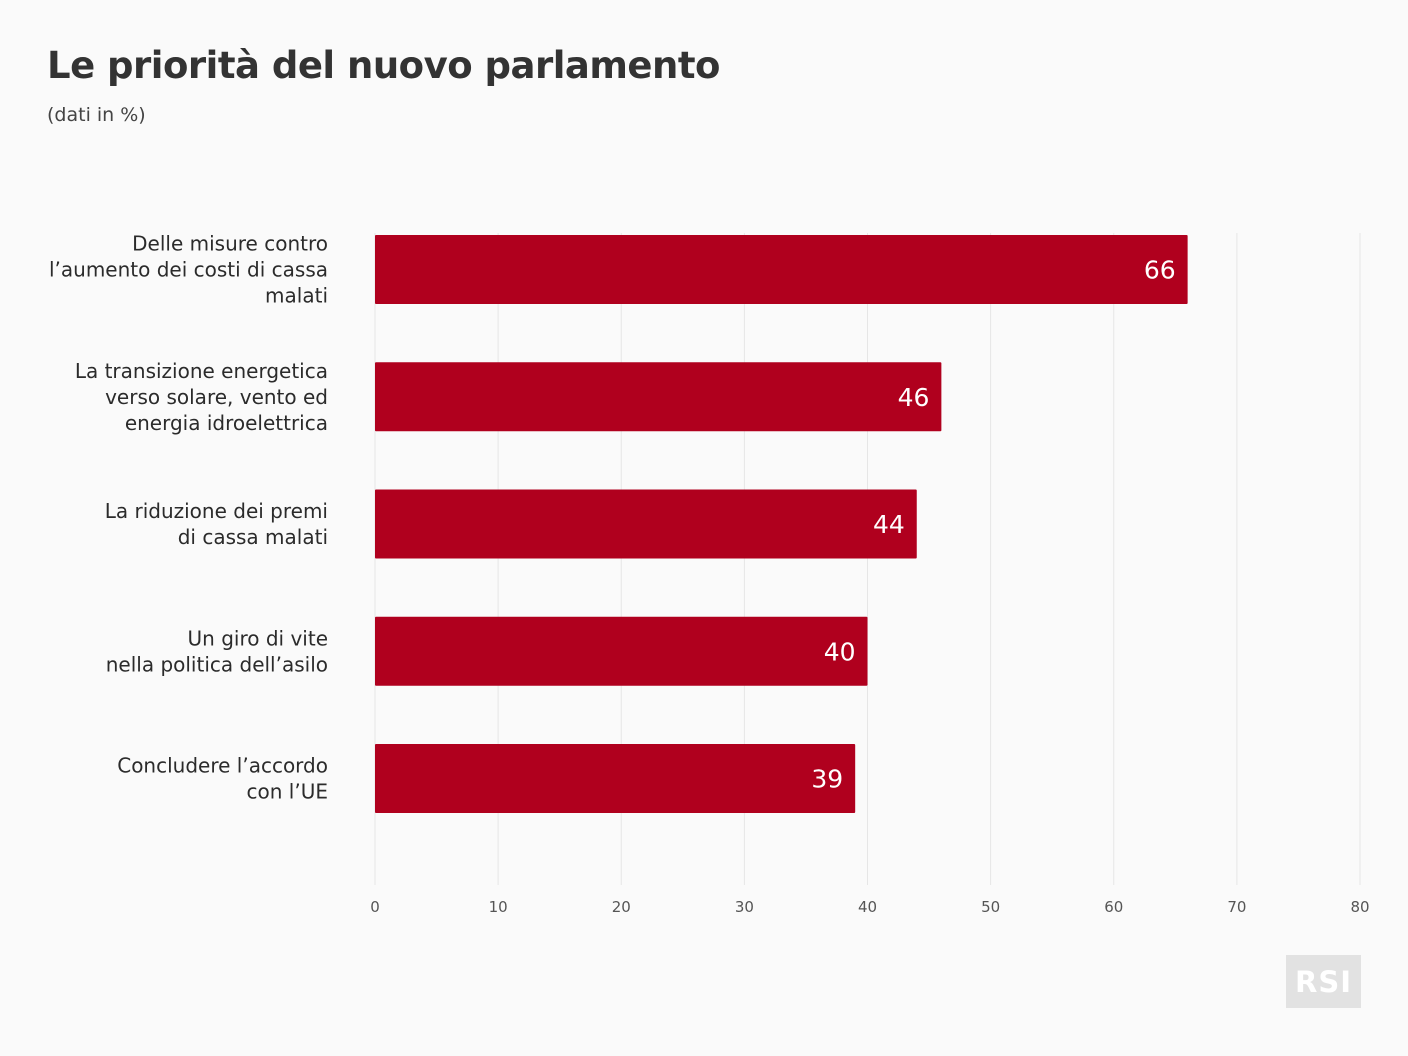  Describe the element at coordinates (840, 651) in the screenshot. I see `bar-value-label: 40` at that location.